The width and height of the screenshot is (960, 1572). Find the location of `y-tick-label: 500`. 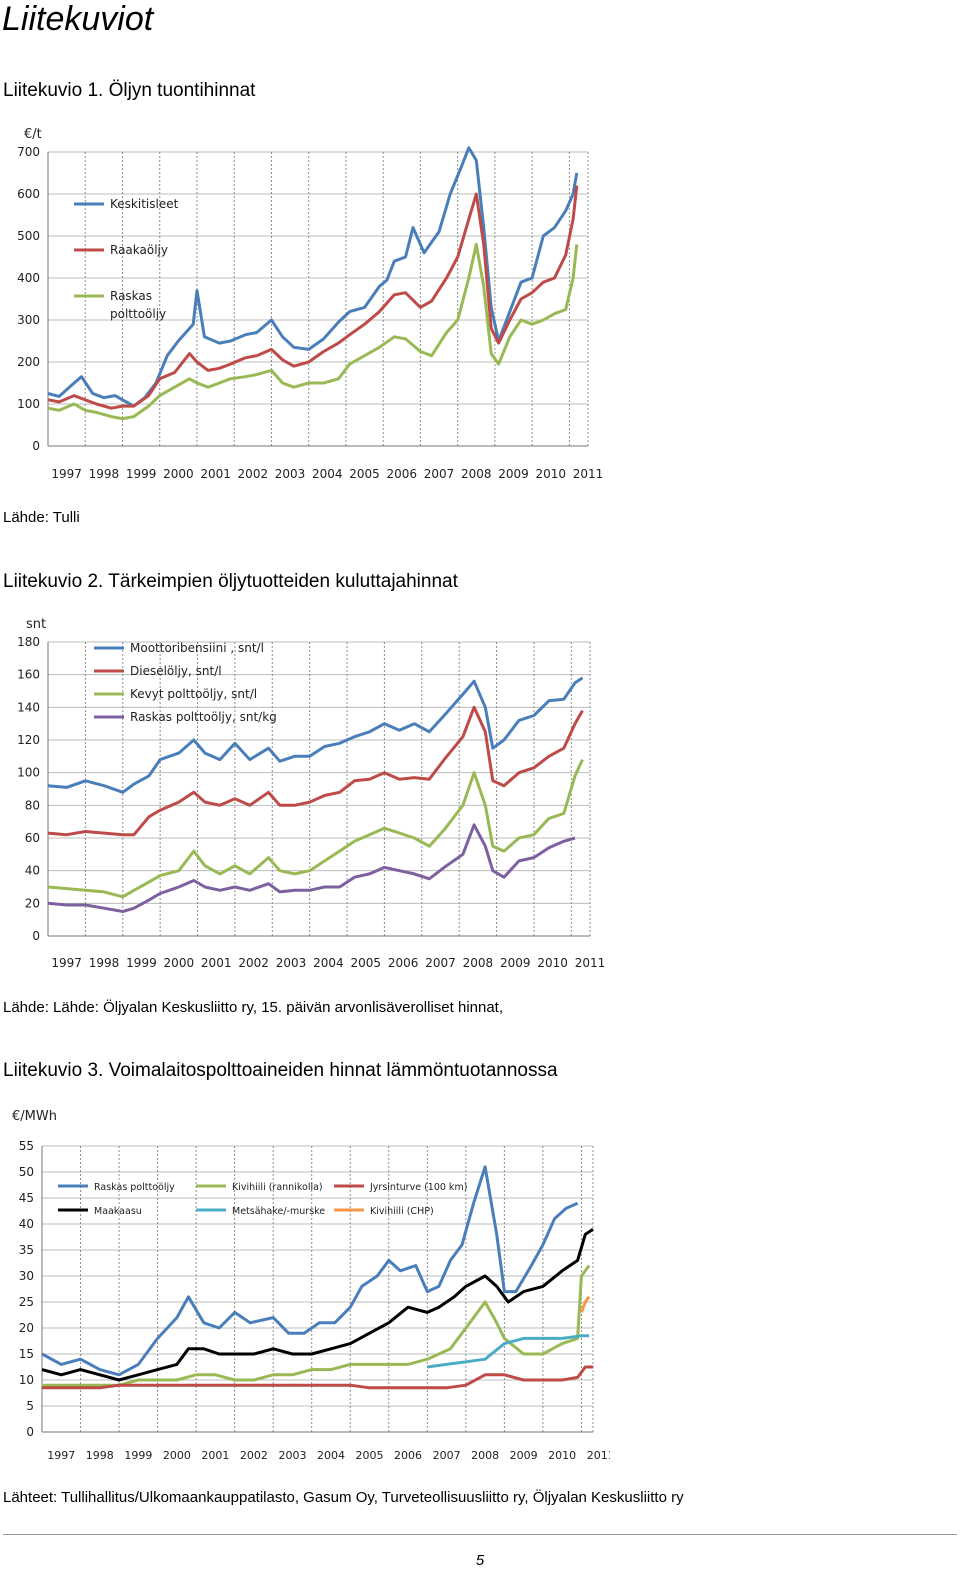

y-tick-label: 500 is located at coordinates (28, 236).